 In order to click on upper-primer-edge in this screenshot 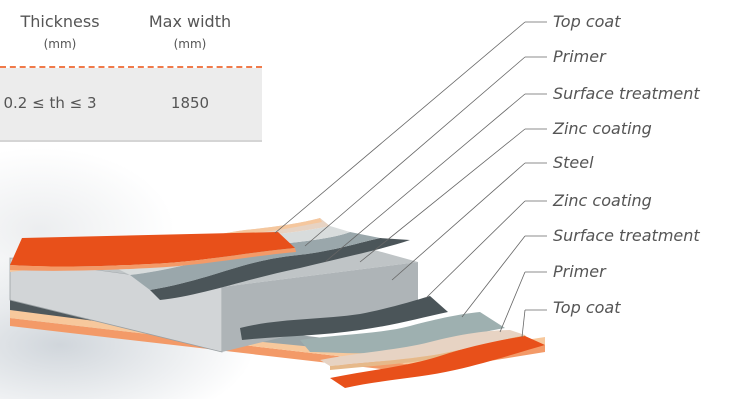, I will do `click(166, 245)`.